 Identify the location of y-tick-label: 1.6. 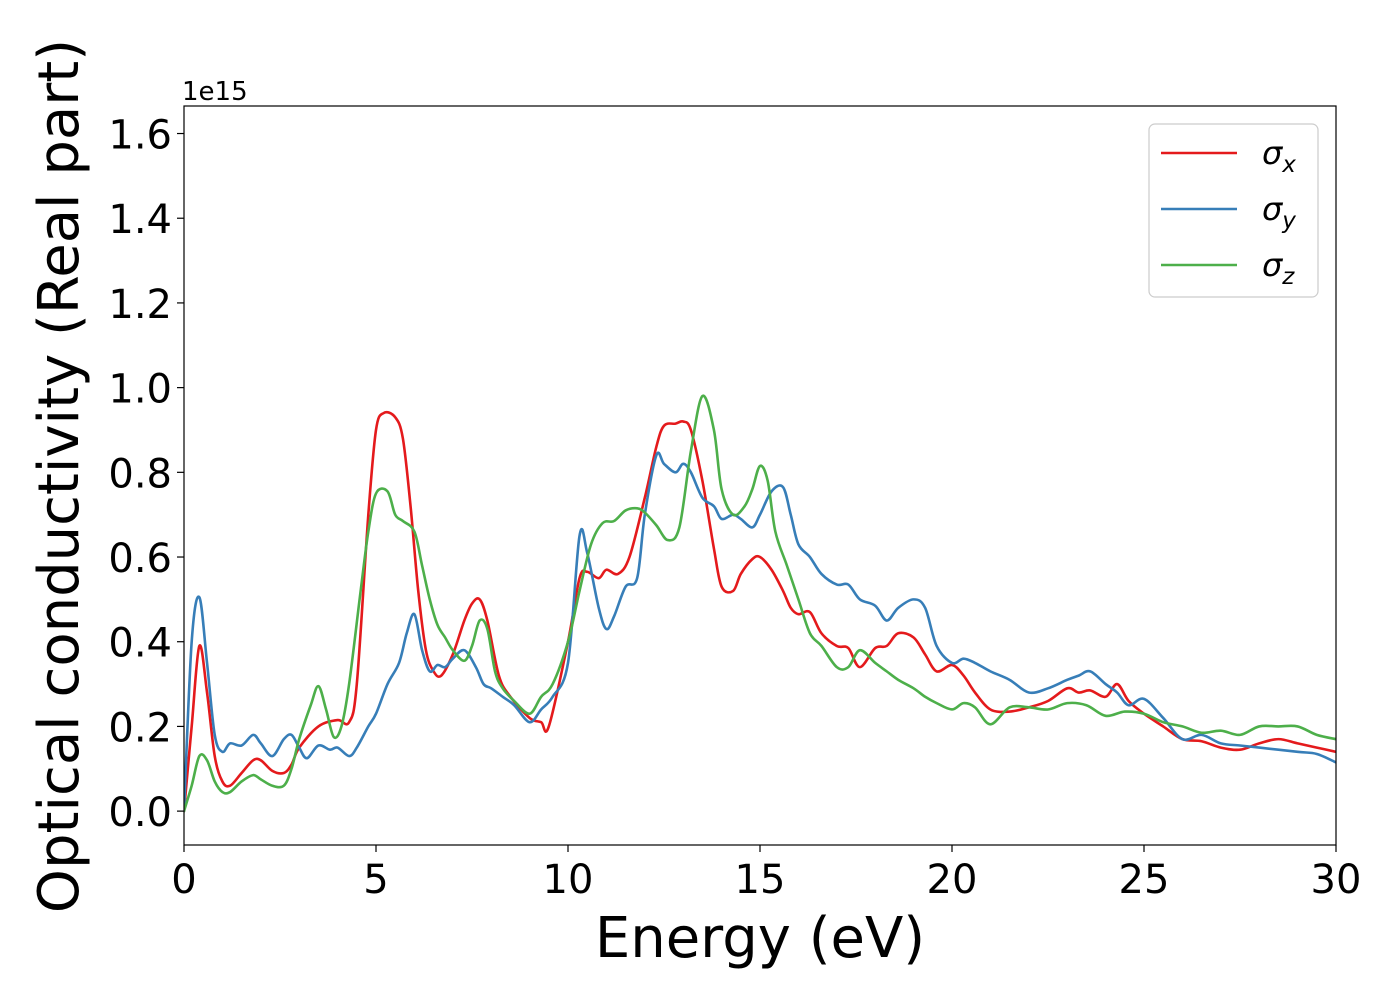
(140, 136).